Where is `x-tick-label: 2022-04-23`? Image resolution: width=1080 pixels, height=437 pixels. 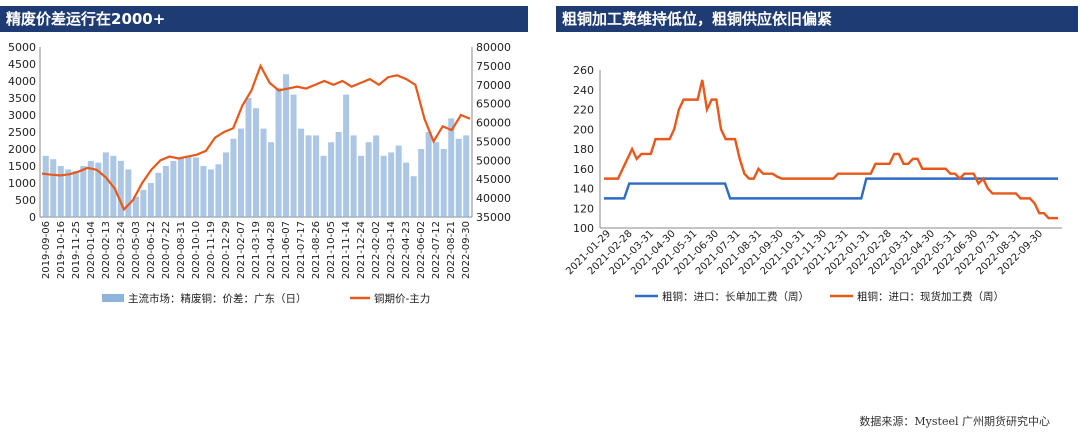 x-tick-label: 2022-04-23 is located at coordinates (406, 250).